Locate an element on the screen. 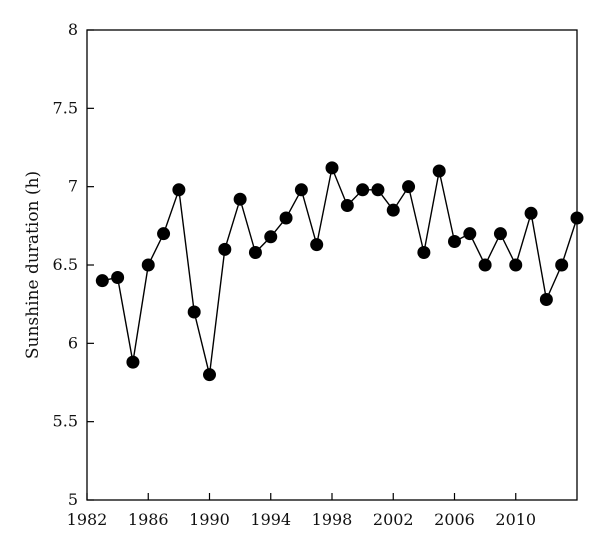 The height and width of the screenshot is (547, 600). x-tick-label: 2010 is located at coordinates (515, 519).